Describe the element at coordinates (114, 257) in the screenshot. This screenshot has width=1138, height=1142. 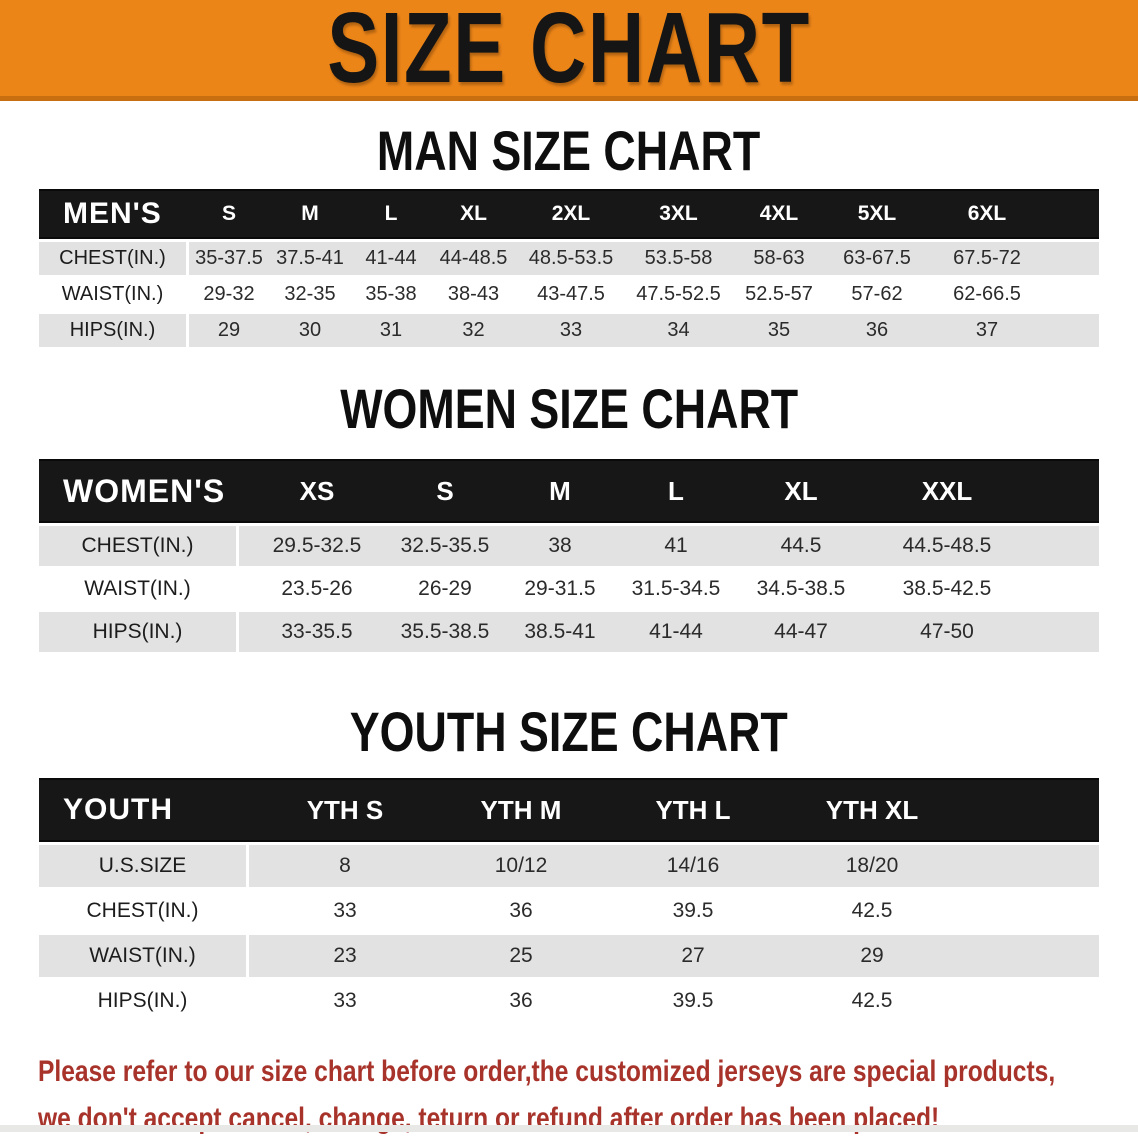
I see `men-row-label: CHEST(IN.)` at that location.